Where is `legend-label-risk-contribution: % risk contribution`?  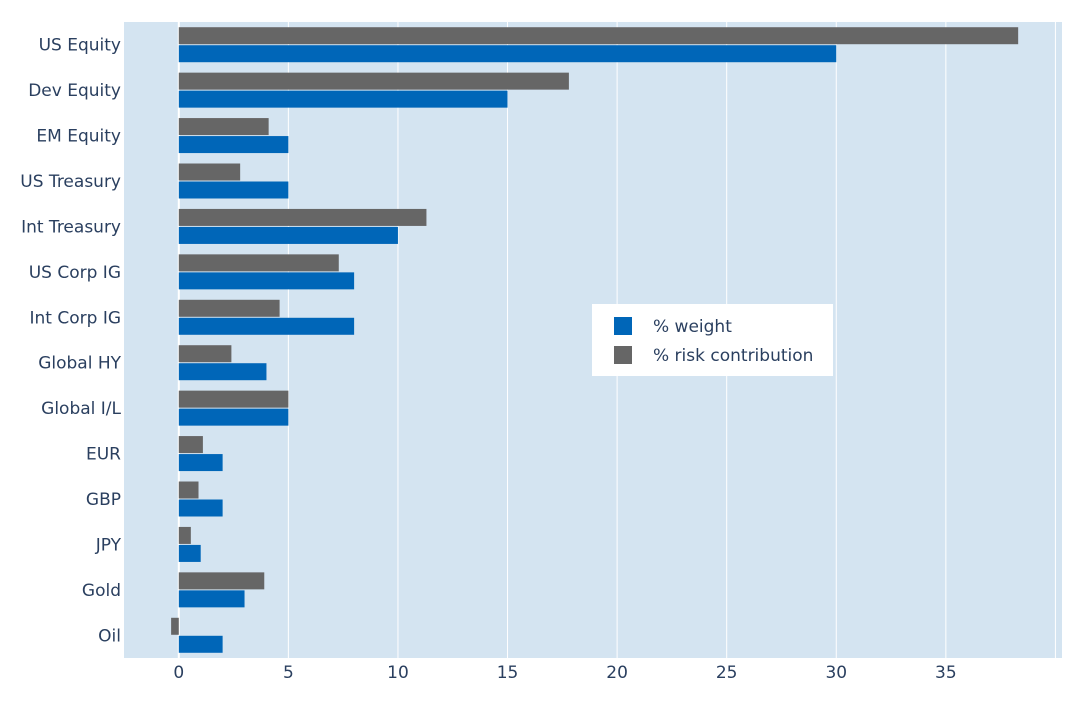
legend-label-risk-contribution: % risk contribution is located at coordinates (733, 356).